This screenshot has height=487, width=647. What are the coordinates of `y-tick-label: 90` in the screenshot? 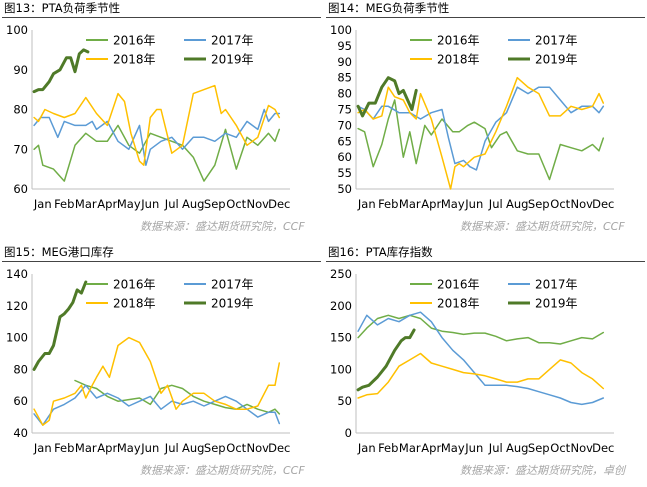 It's located at (20, 70).